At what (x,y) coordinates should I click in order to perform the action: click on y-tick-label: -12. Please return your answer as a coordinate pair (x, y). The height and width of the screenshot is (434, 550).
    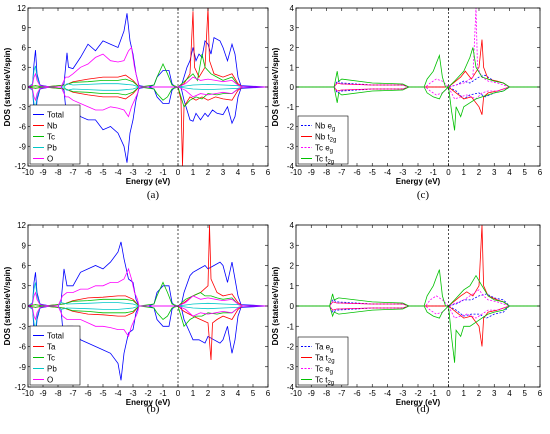
    Looking at the image, I should click on (20, 387).